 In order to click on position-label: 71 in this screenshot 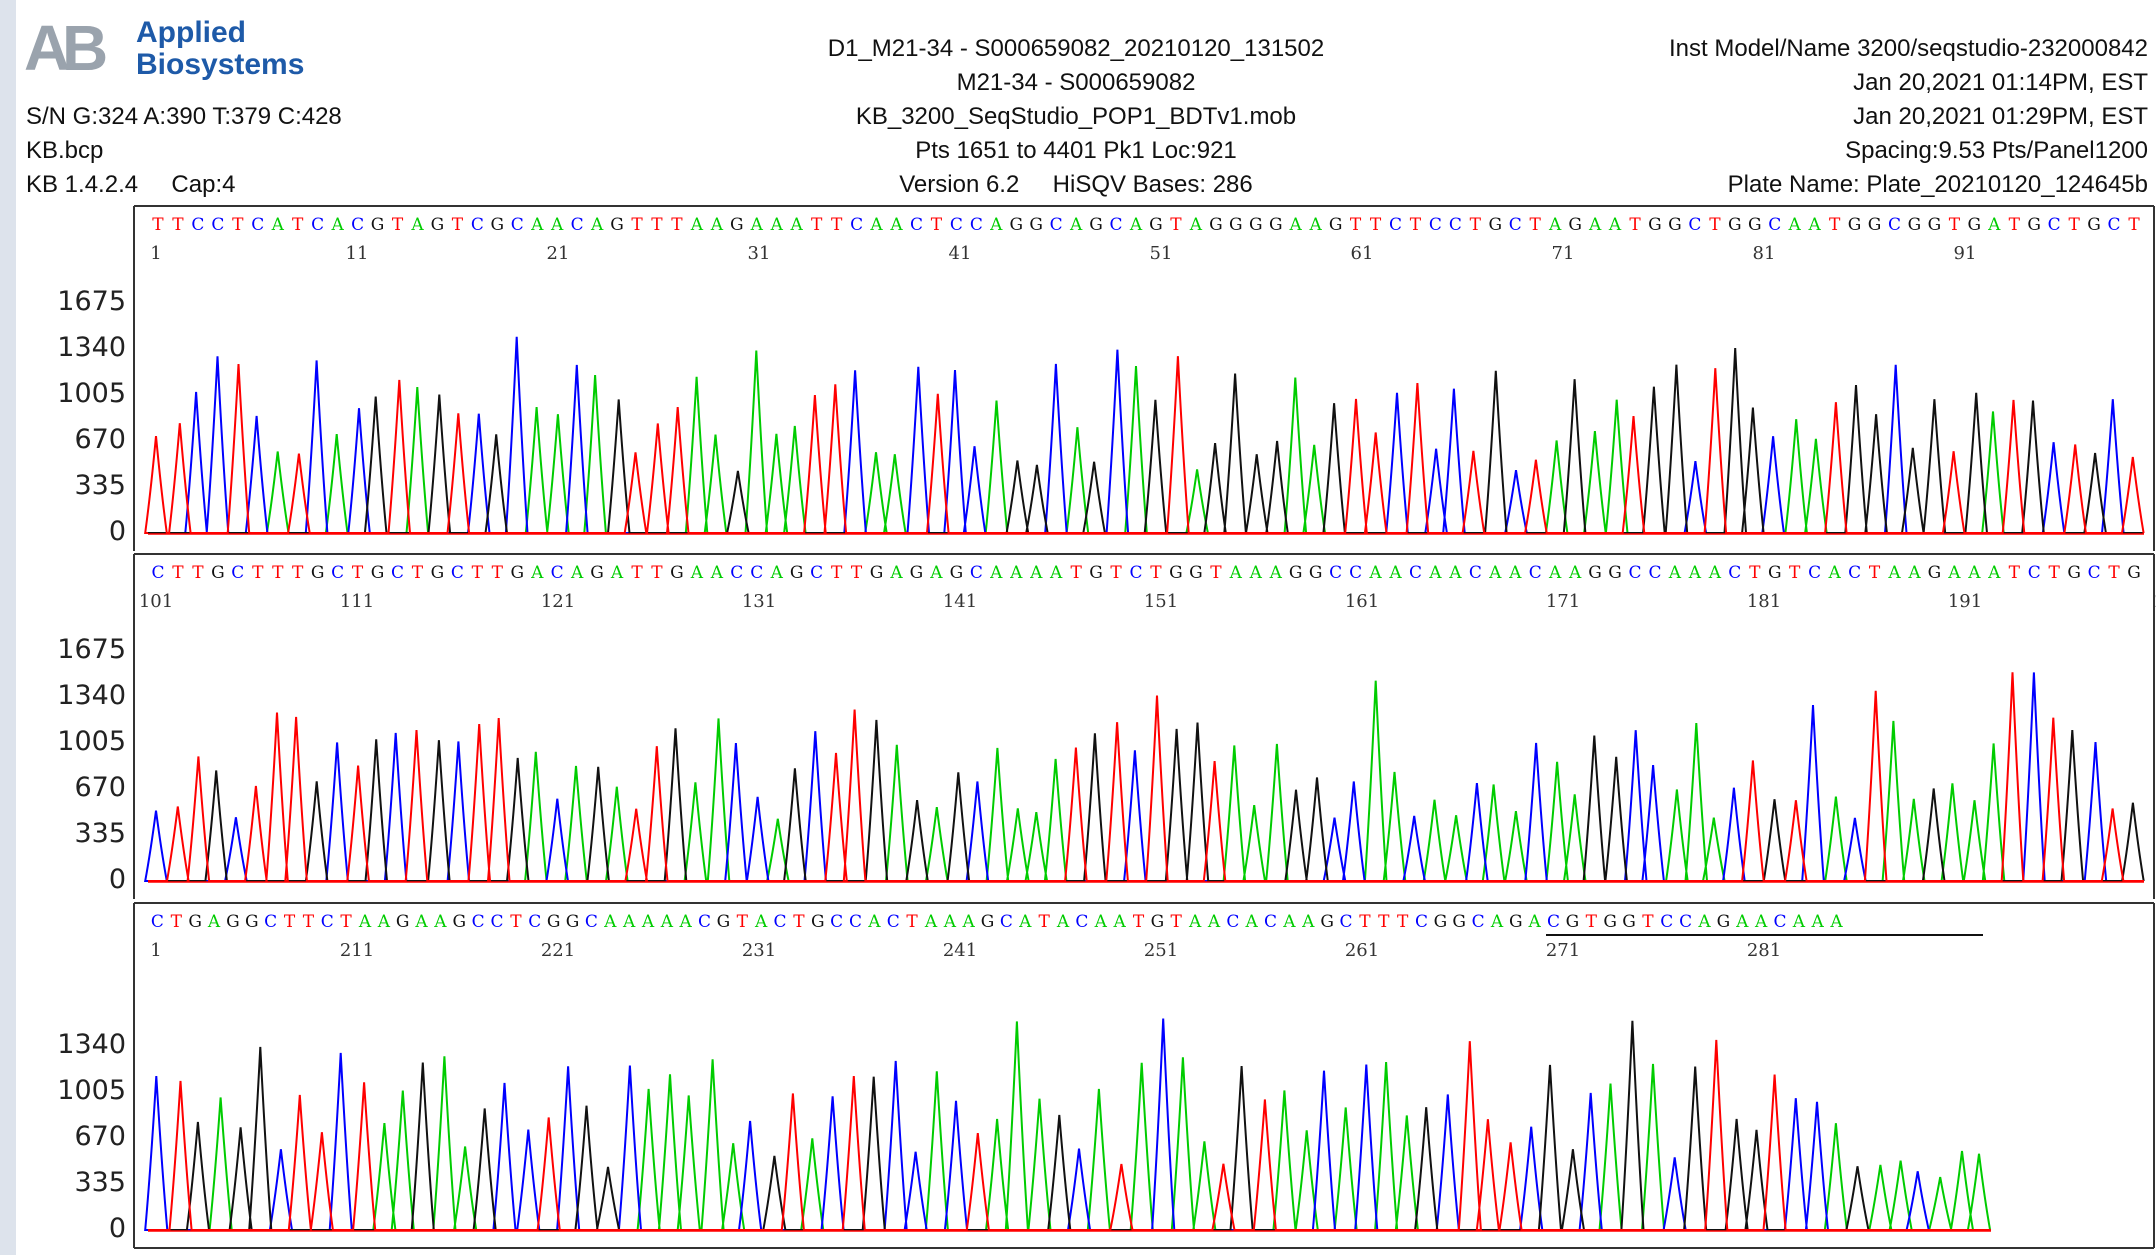, I will do `click(1563, 253)`.